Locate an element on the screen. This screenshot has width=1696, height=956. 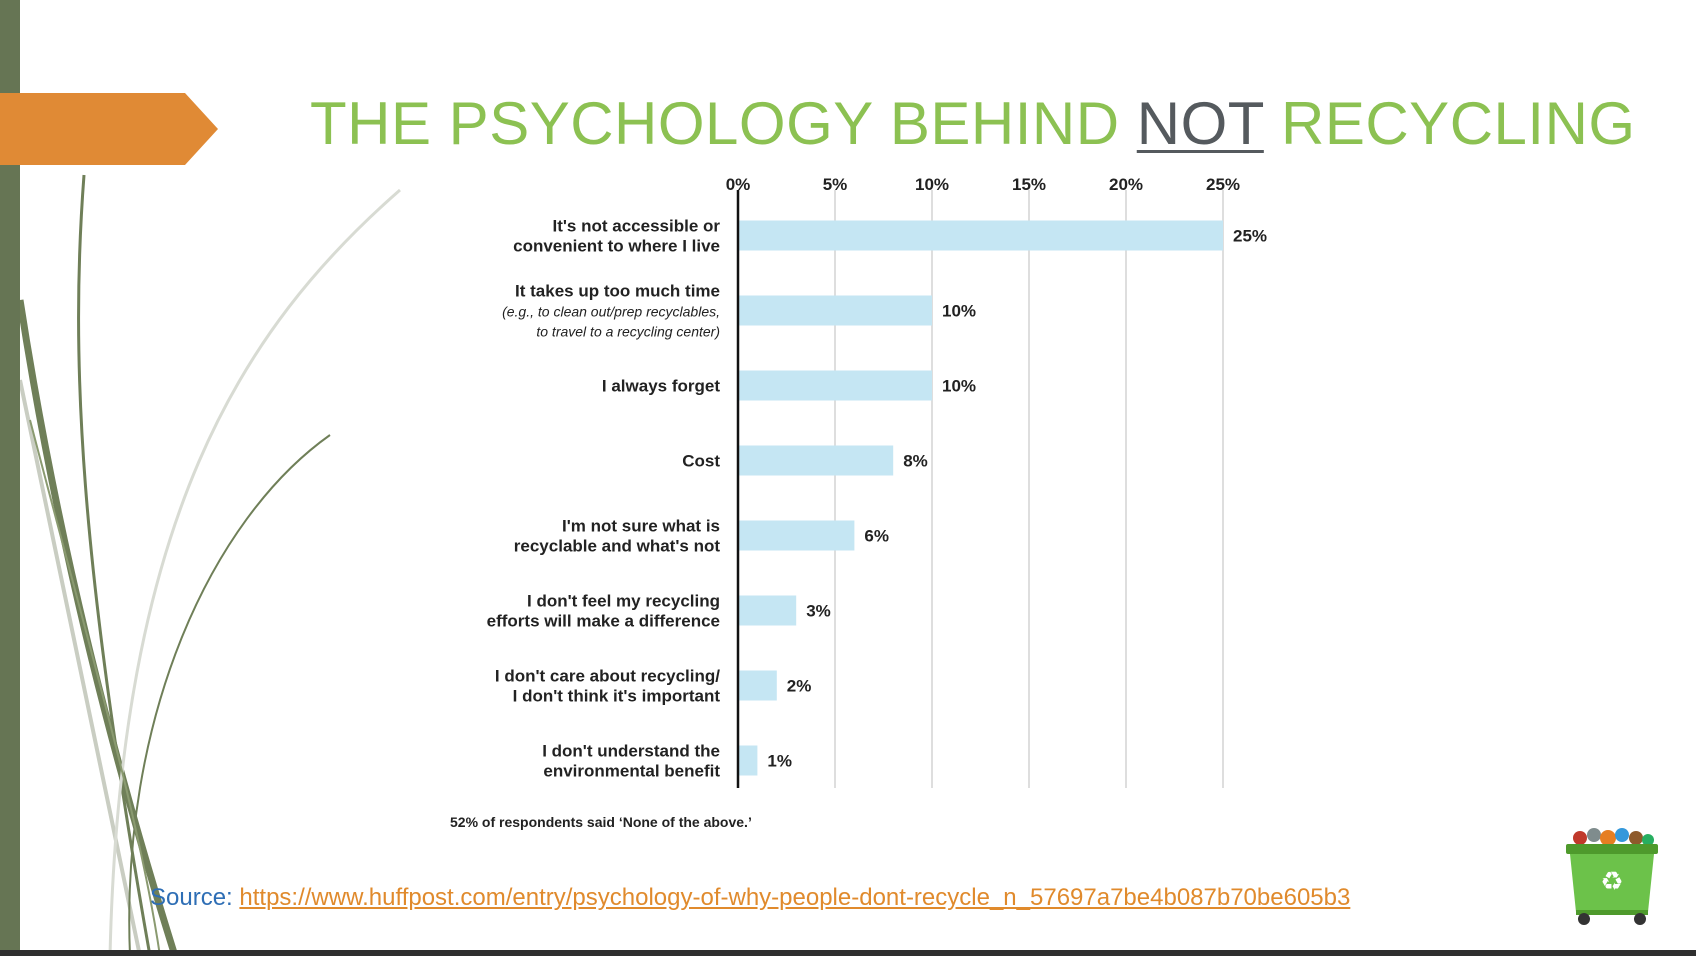
x-tick-label: 10% is located at coordinates (932, 184).